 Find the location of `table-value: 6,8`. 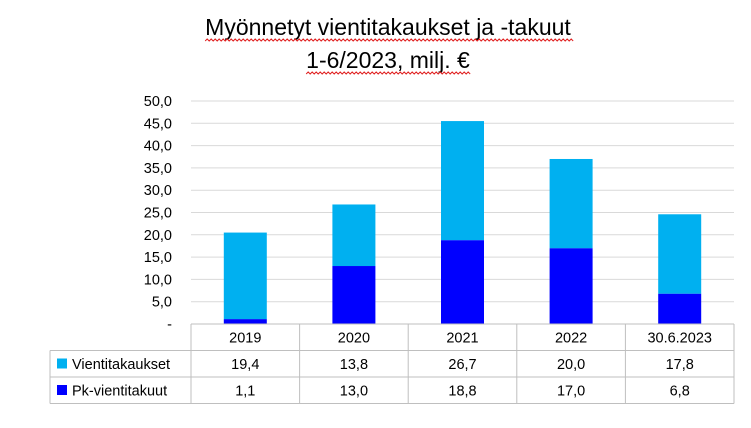

table-value: 6,8 is located at coordinates (680, 392).